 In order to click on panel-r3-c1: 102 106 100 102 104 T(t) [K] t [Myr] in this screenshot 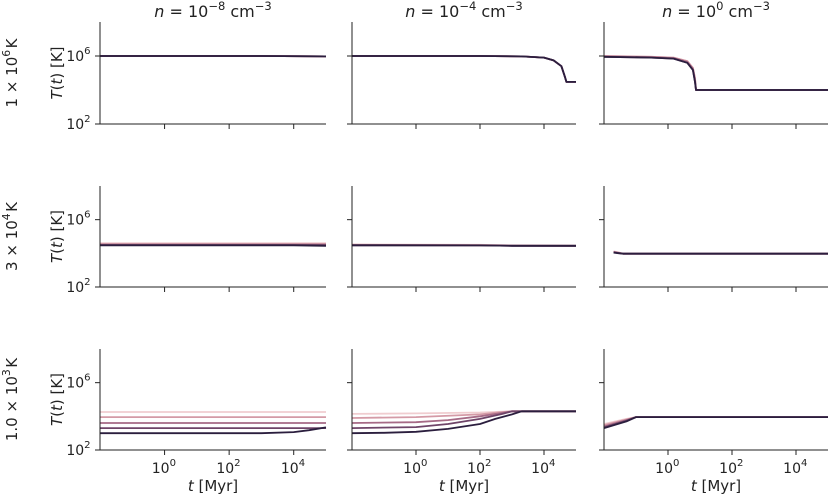, I will do `click(187, 422)`.